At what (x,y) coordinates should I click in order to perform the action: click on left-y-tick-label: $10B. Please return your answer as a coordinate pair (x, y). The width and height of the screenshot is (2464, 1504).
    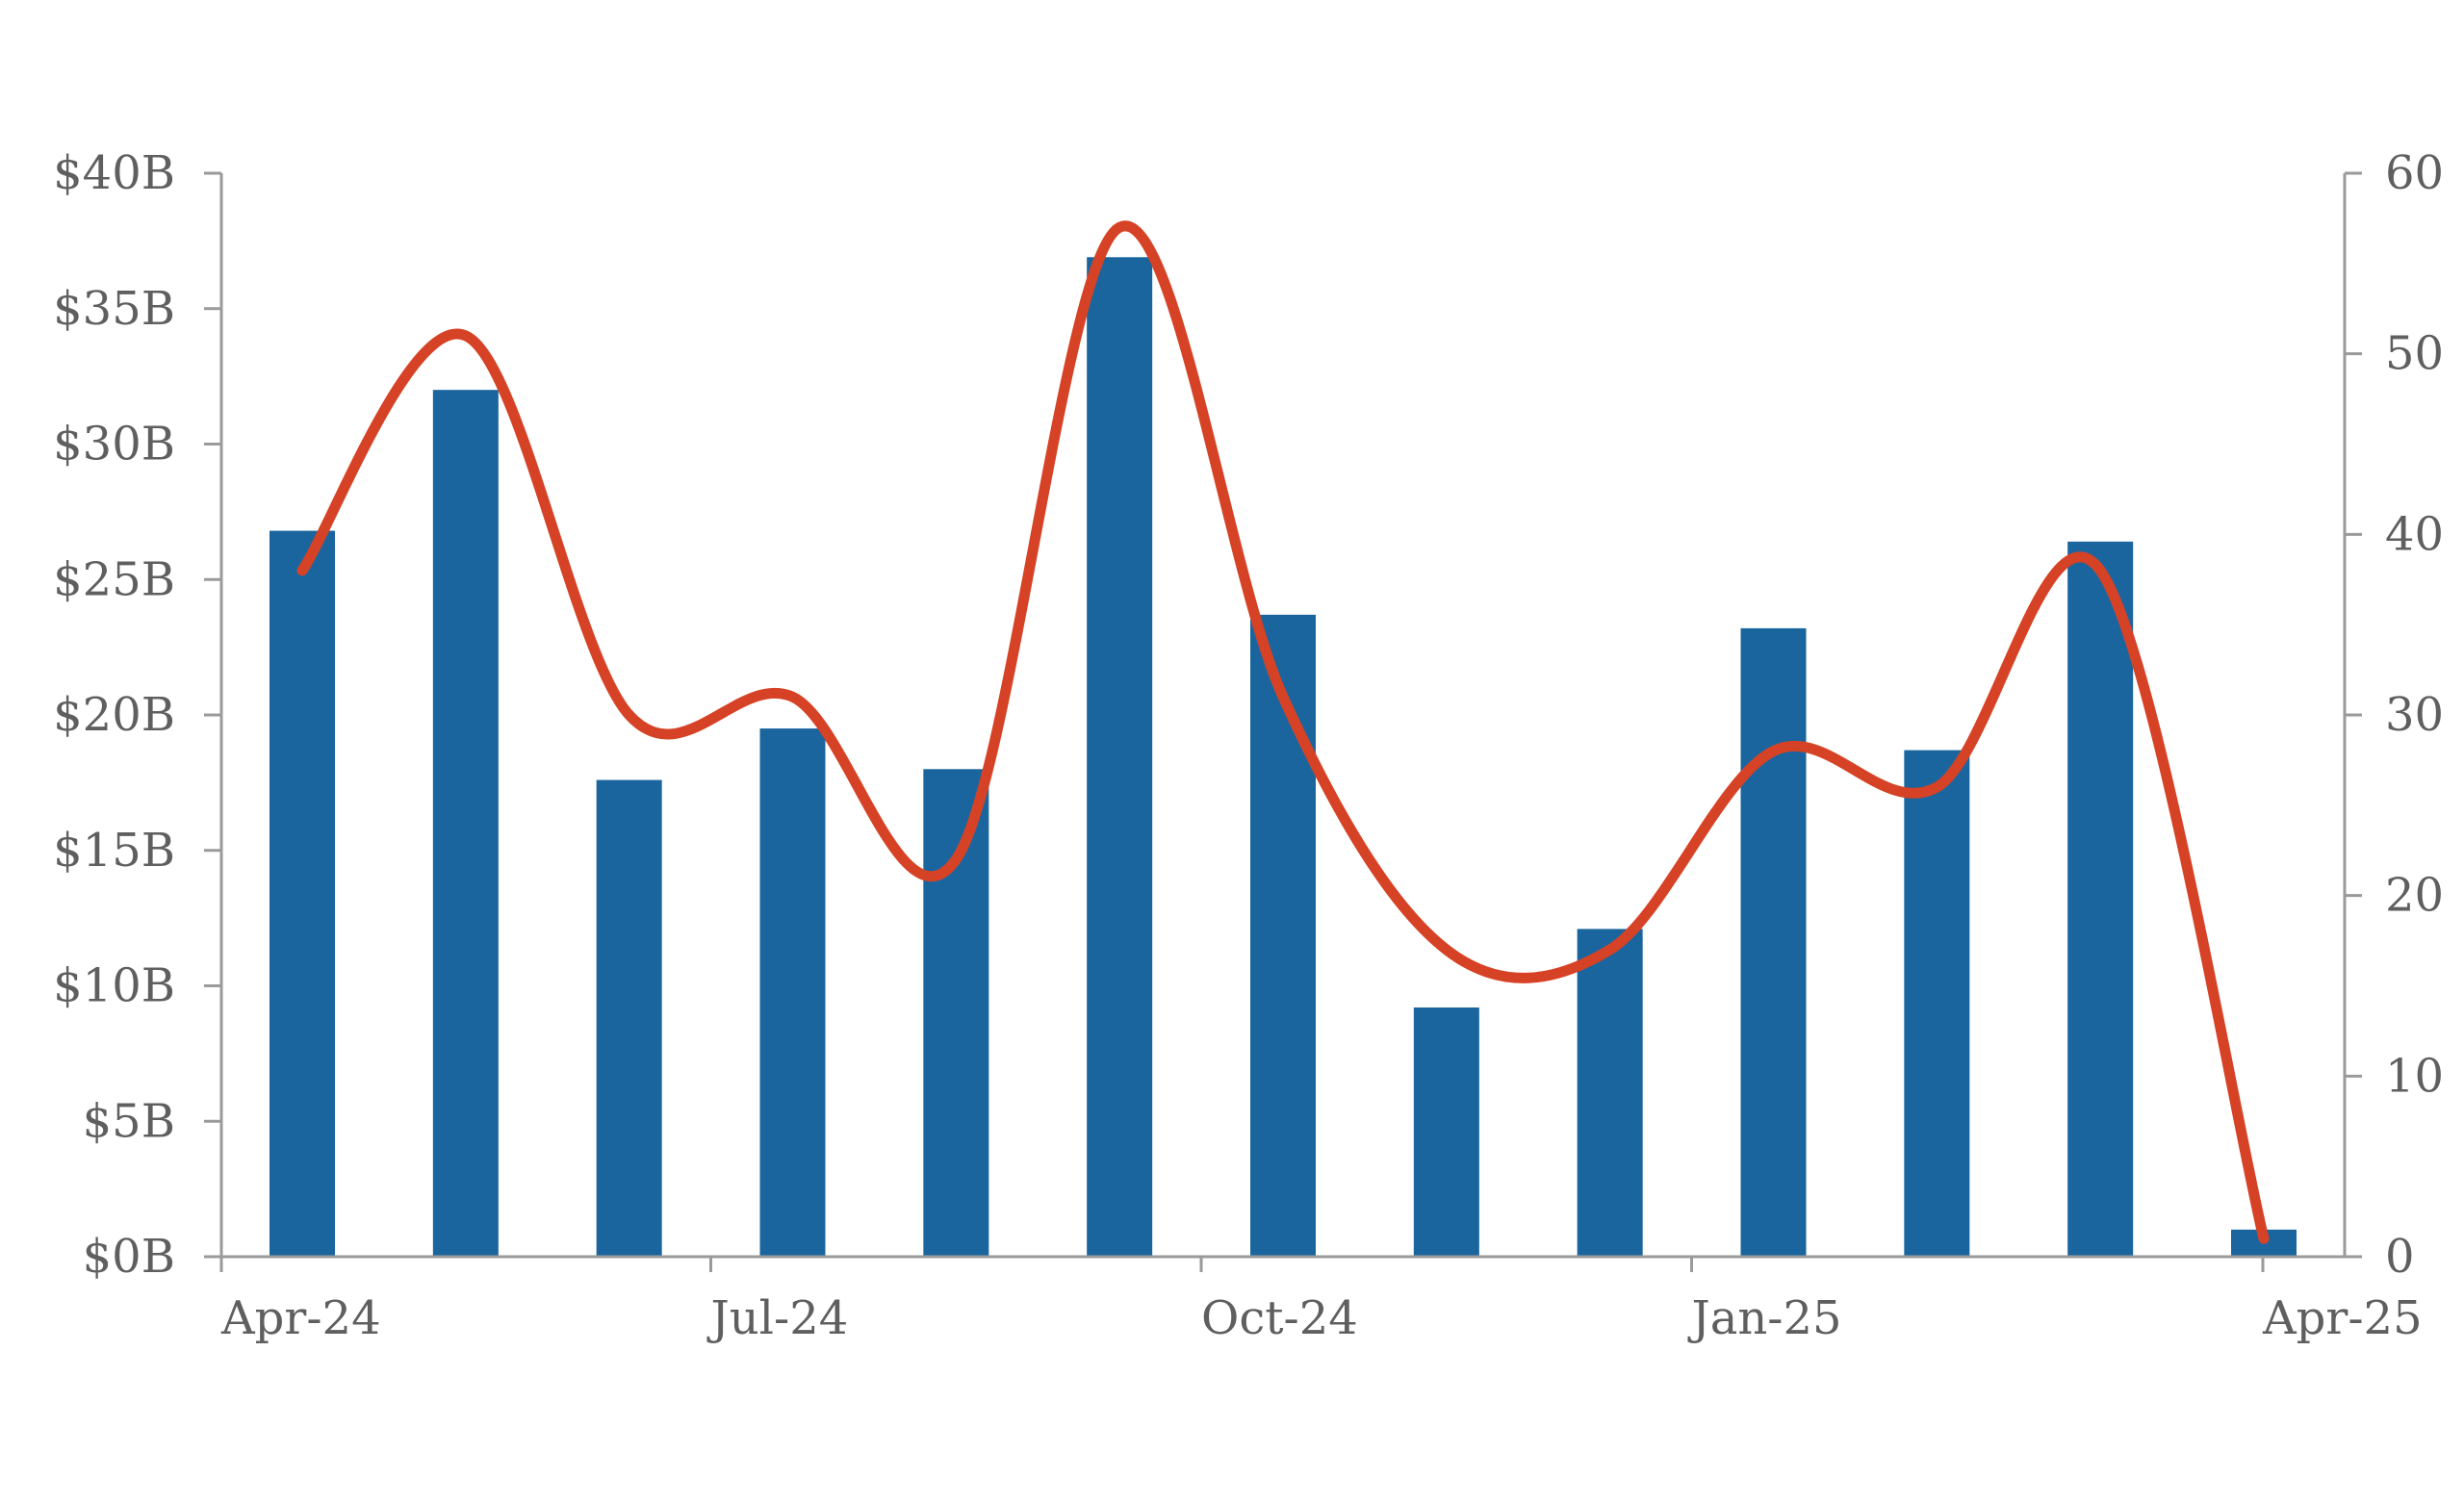
    Looking at the image, I should click on (114, 986).